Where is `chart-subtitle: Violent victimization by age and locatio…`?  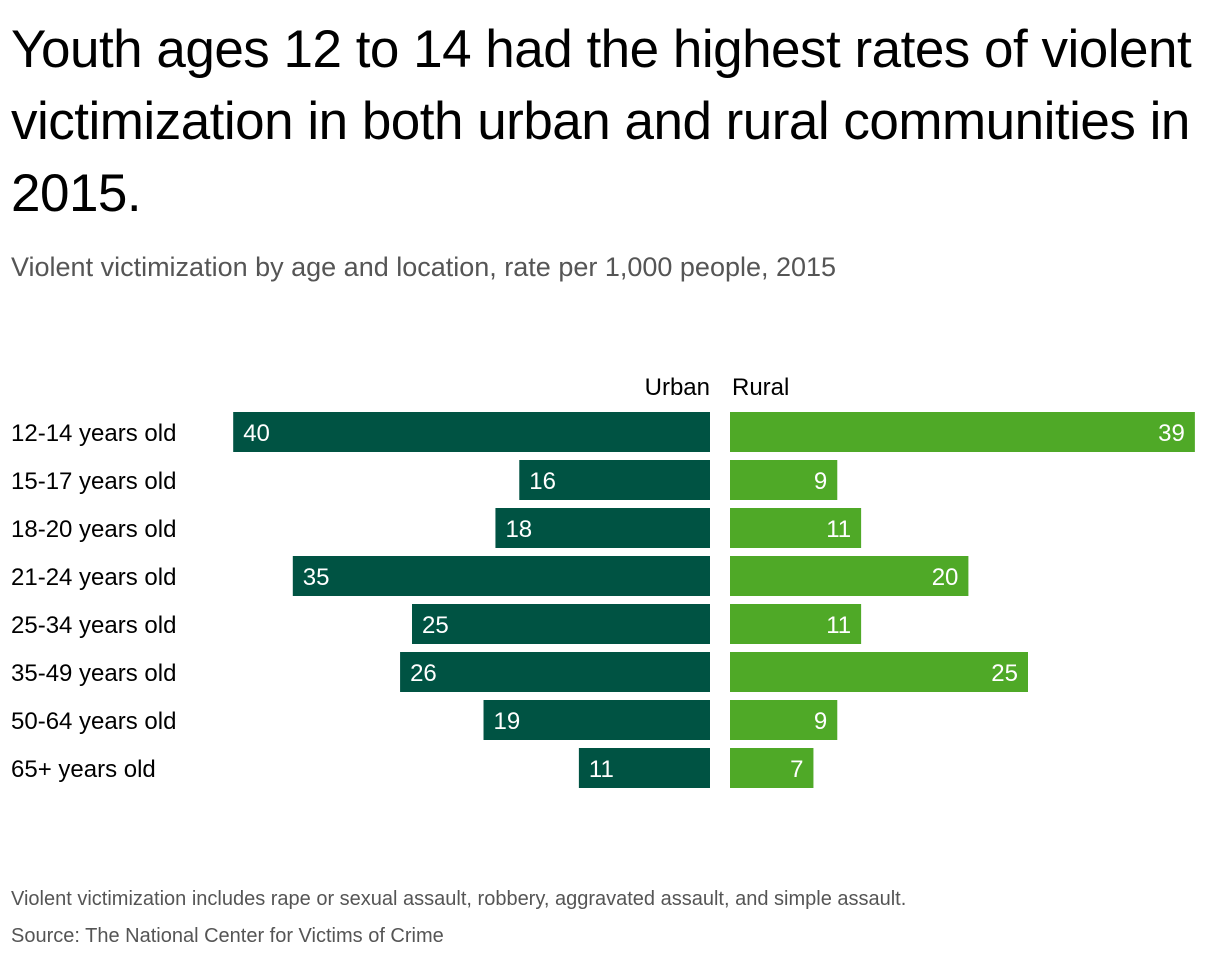 chart-subtitle: Violent victimization by age and locatio… is located at coordinates (424, 267).